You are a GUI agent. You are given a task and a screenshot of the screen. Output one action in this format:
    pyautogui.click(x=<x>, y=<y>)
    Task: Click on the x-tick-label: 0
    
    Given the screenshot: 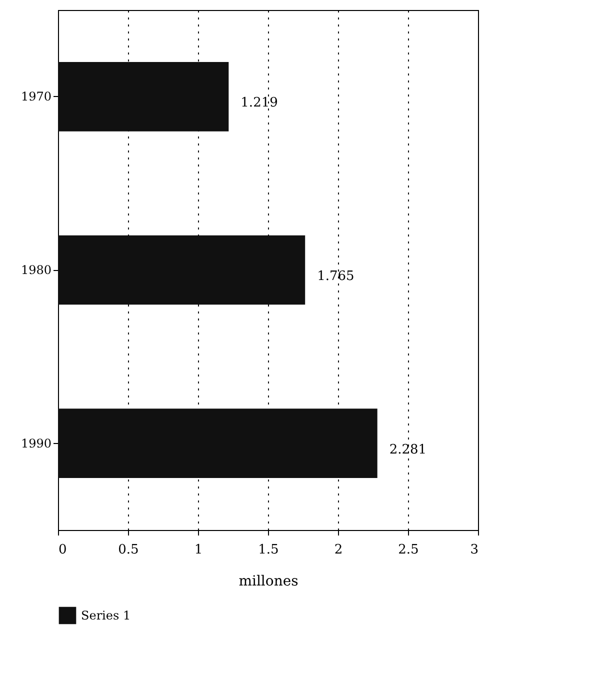 What is the action you would take?
    pyautogui.click(x=62, y=550)
    